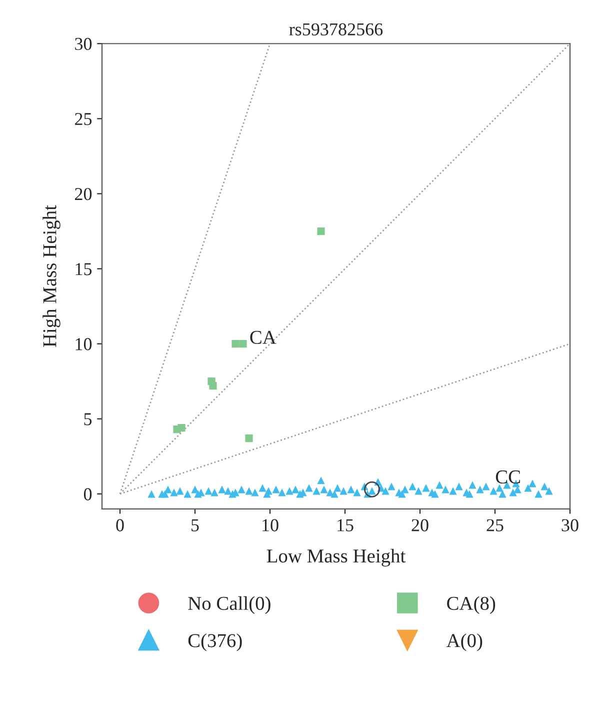  I want to click on y-tick-label: 0, so click(88, 494).